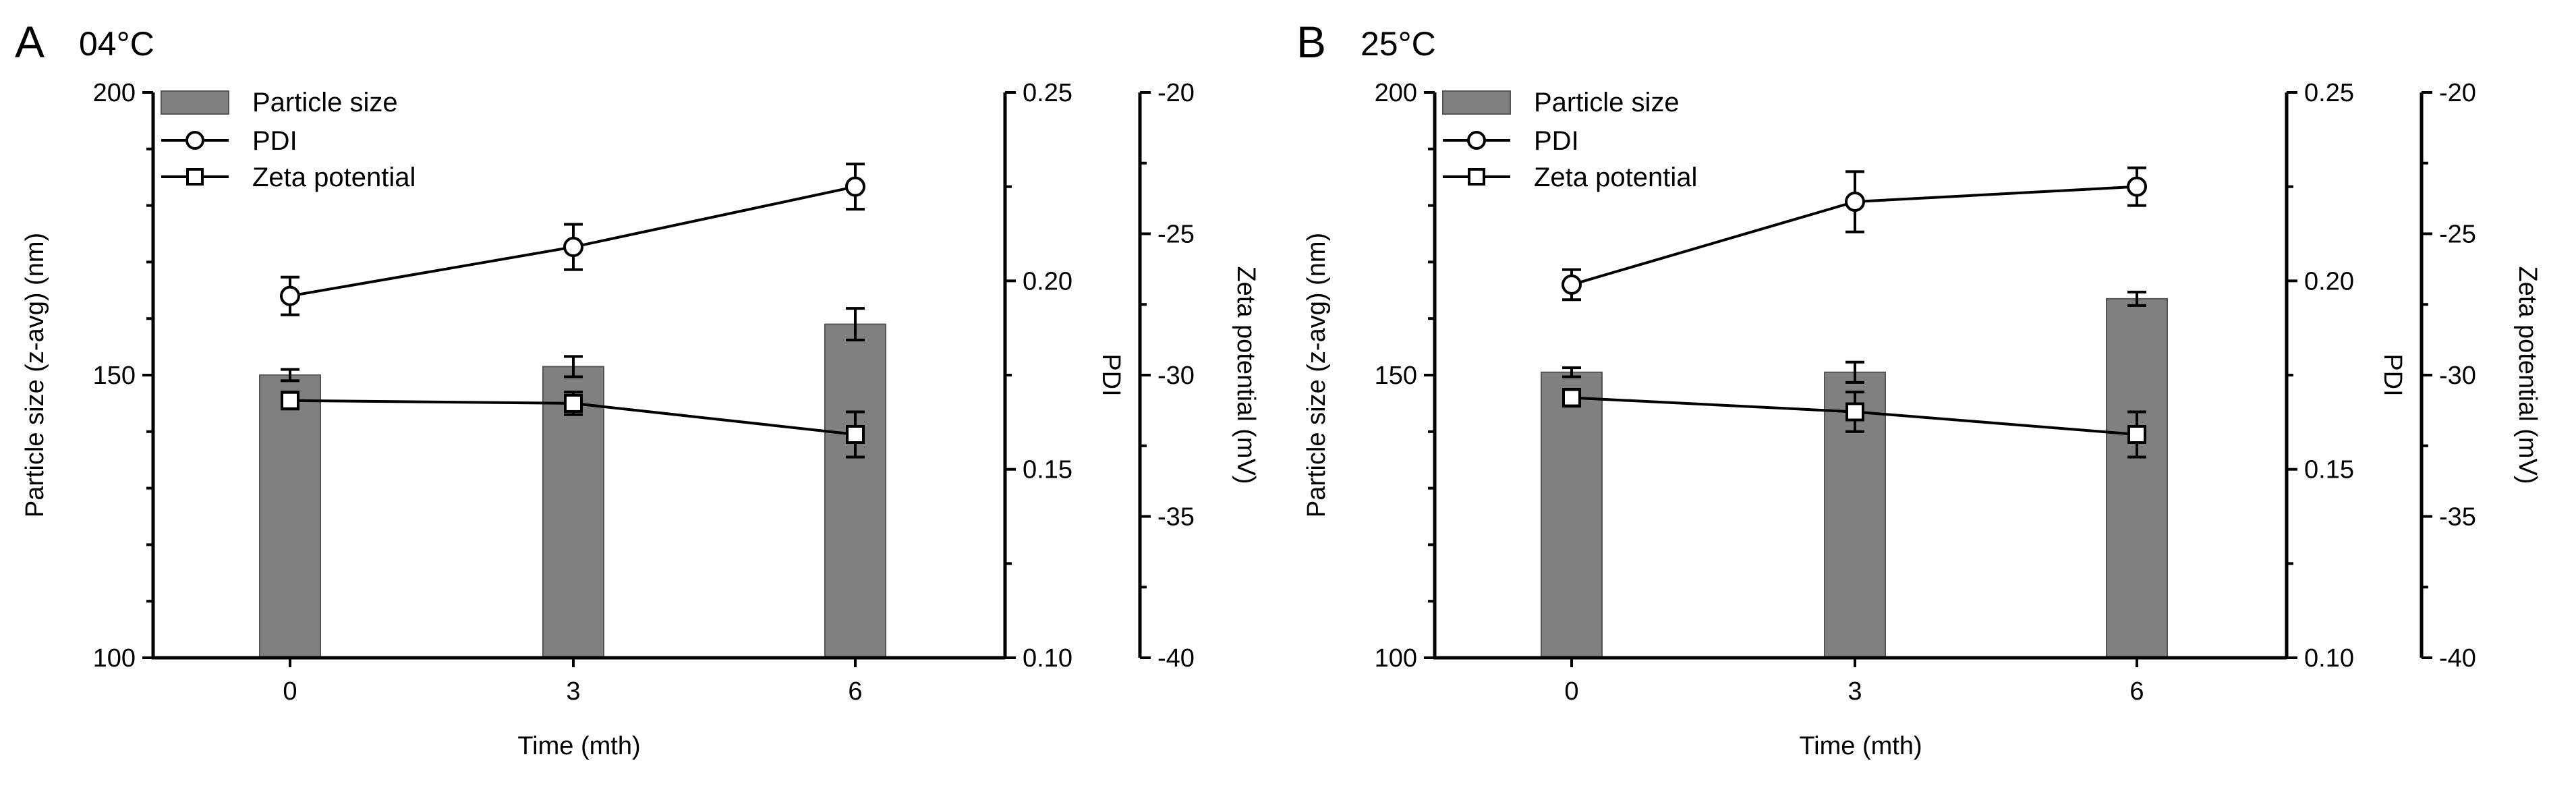 Image resolution: width=2576 pixels, height=790 pixels. What do you see at coordinates (30, 42) in the screenshot?
I see `panel-letter: A` at bounding box center [30, 42].